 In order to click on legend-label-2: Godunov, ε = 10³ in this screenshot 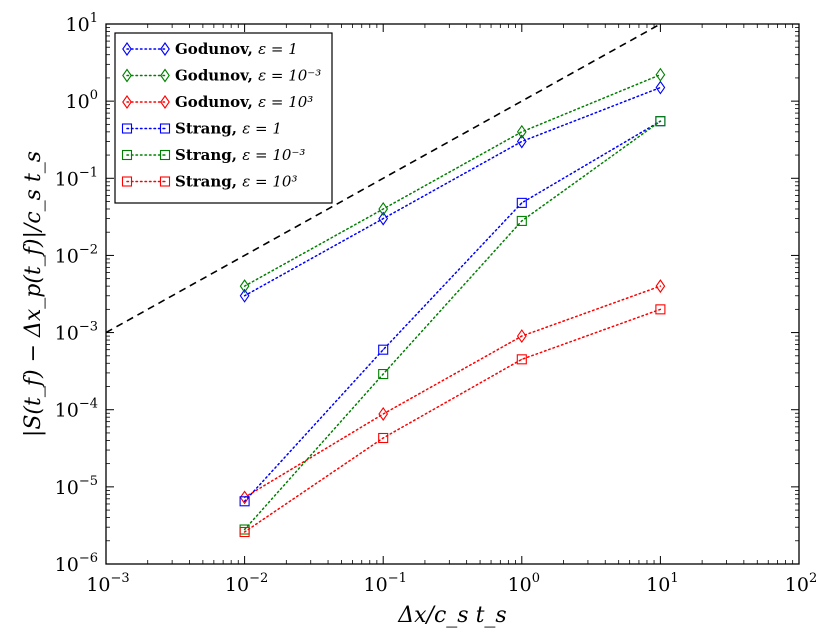, I will do `click(244, 102)`.